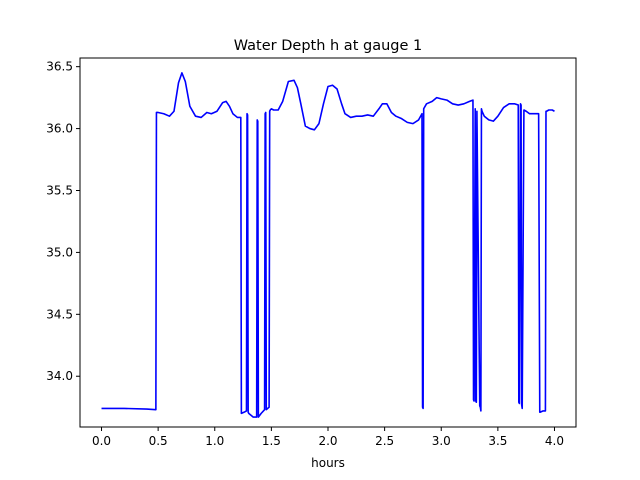 The image size is (640, 480). I want to click on x-tick-label: 1.0, so click(214, 441).